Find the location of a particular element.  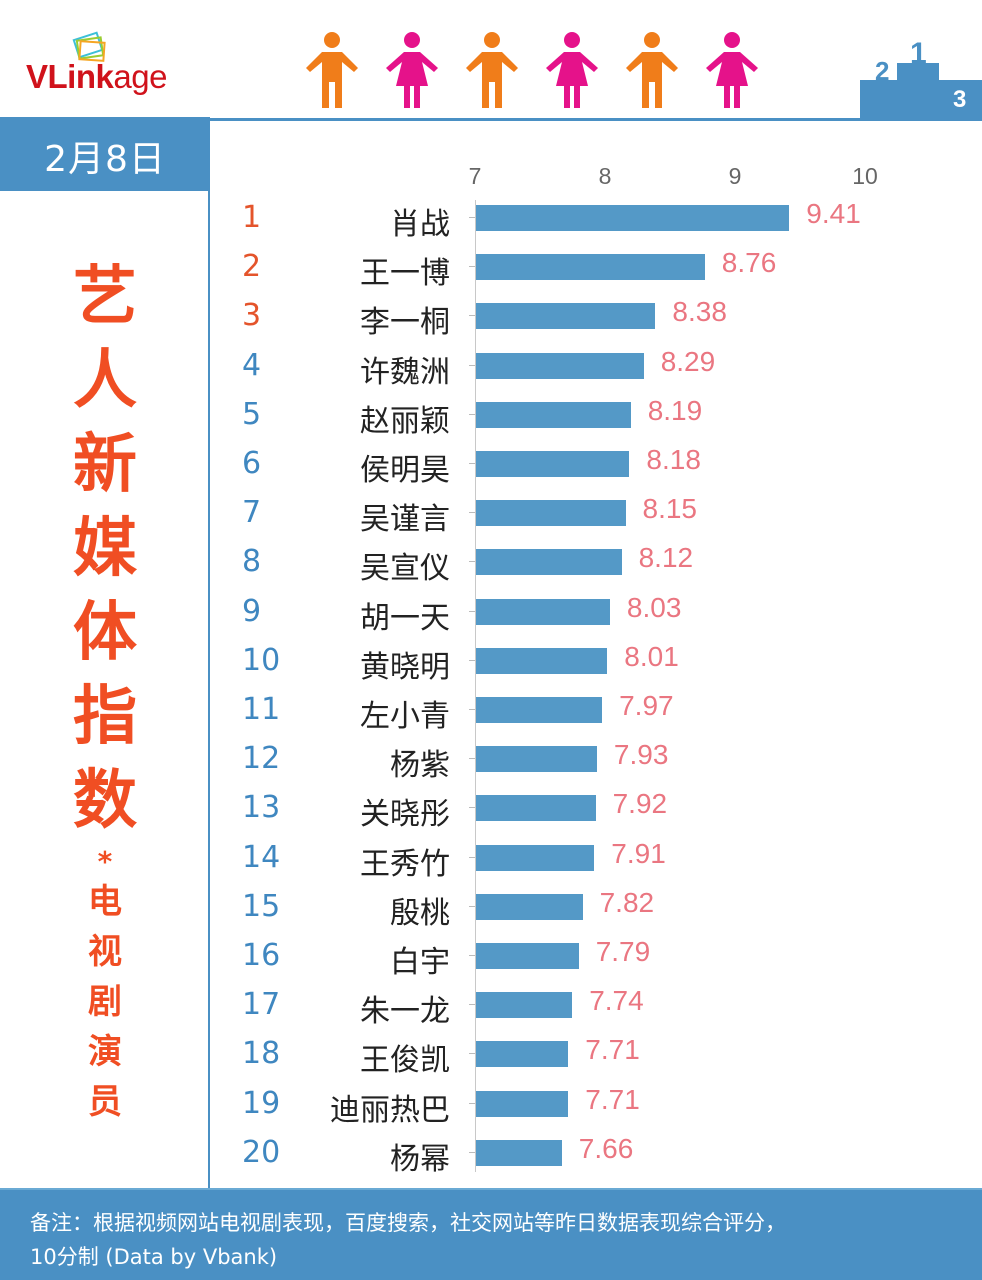

rank-number: 4 is located at coordinates (252, 365).